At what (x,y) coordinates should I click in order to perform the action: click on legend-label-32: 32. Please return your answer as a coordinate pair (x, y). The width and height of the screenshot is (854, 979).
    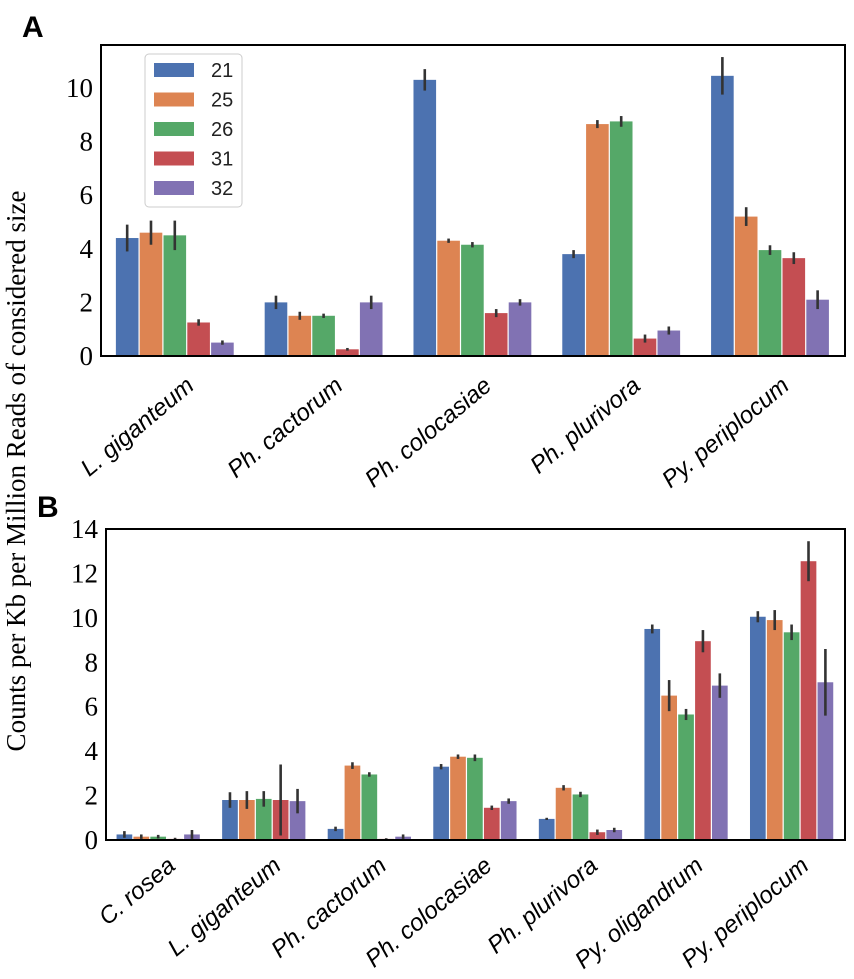
    Looking at the image, I should click on (222, 189).